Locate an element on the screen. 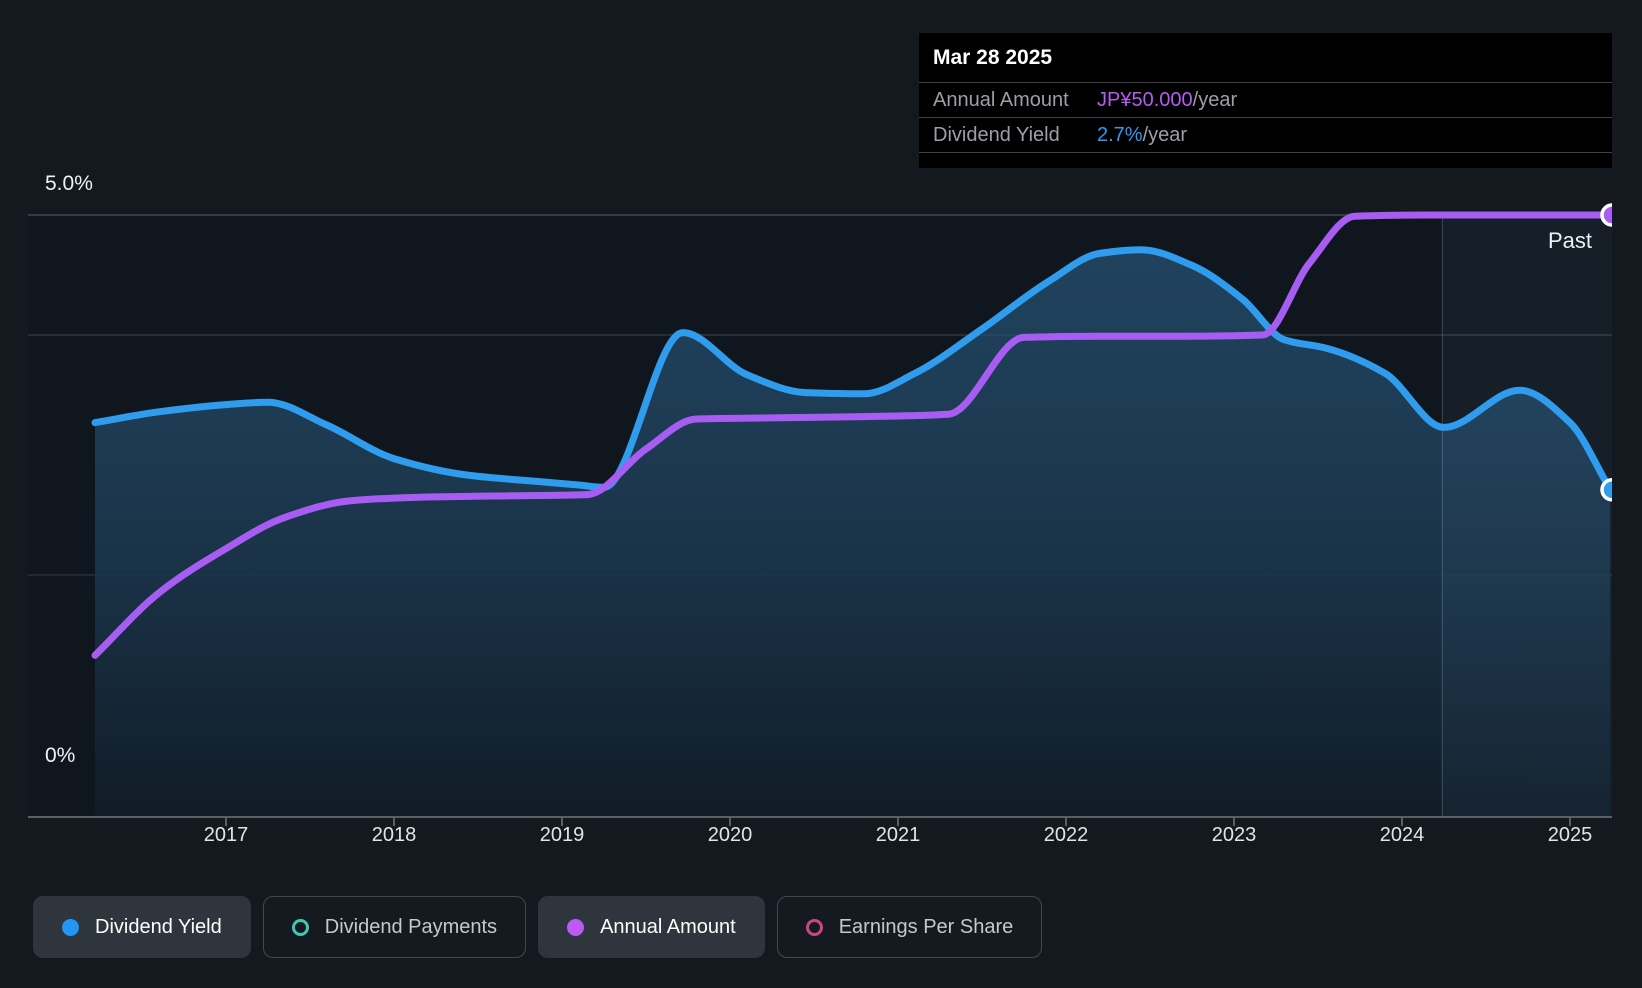 Image resolution: width=1642 pixels, height=988 pixels. tooltip-row-value: JP¥50.000 is located at coordinates (1145, 99).